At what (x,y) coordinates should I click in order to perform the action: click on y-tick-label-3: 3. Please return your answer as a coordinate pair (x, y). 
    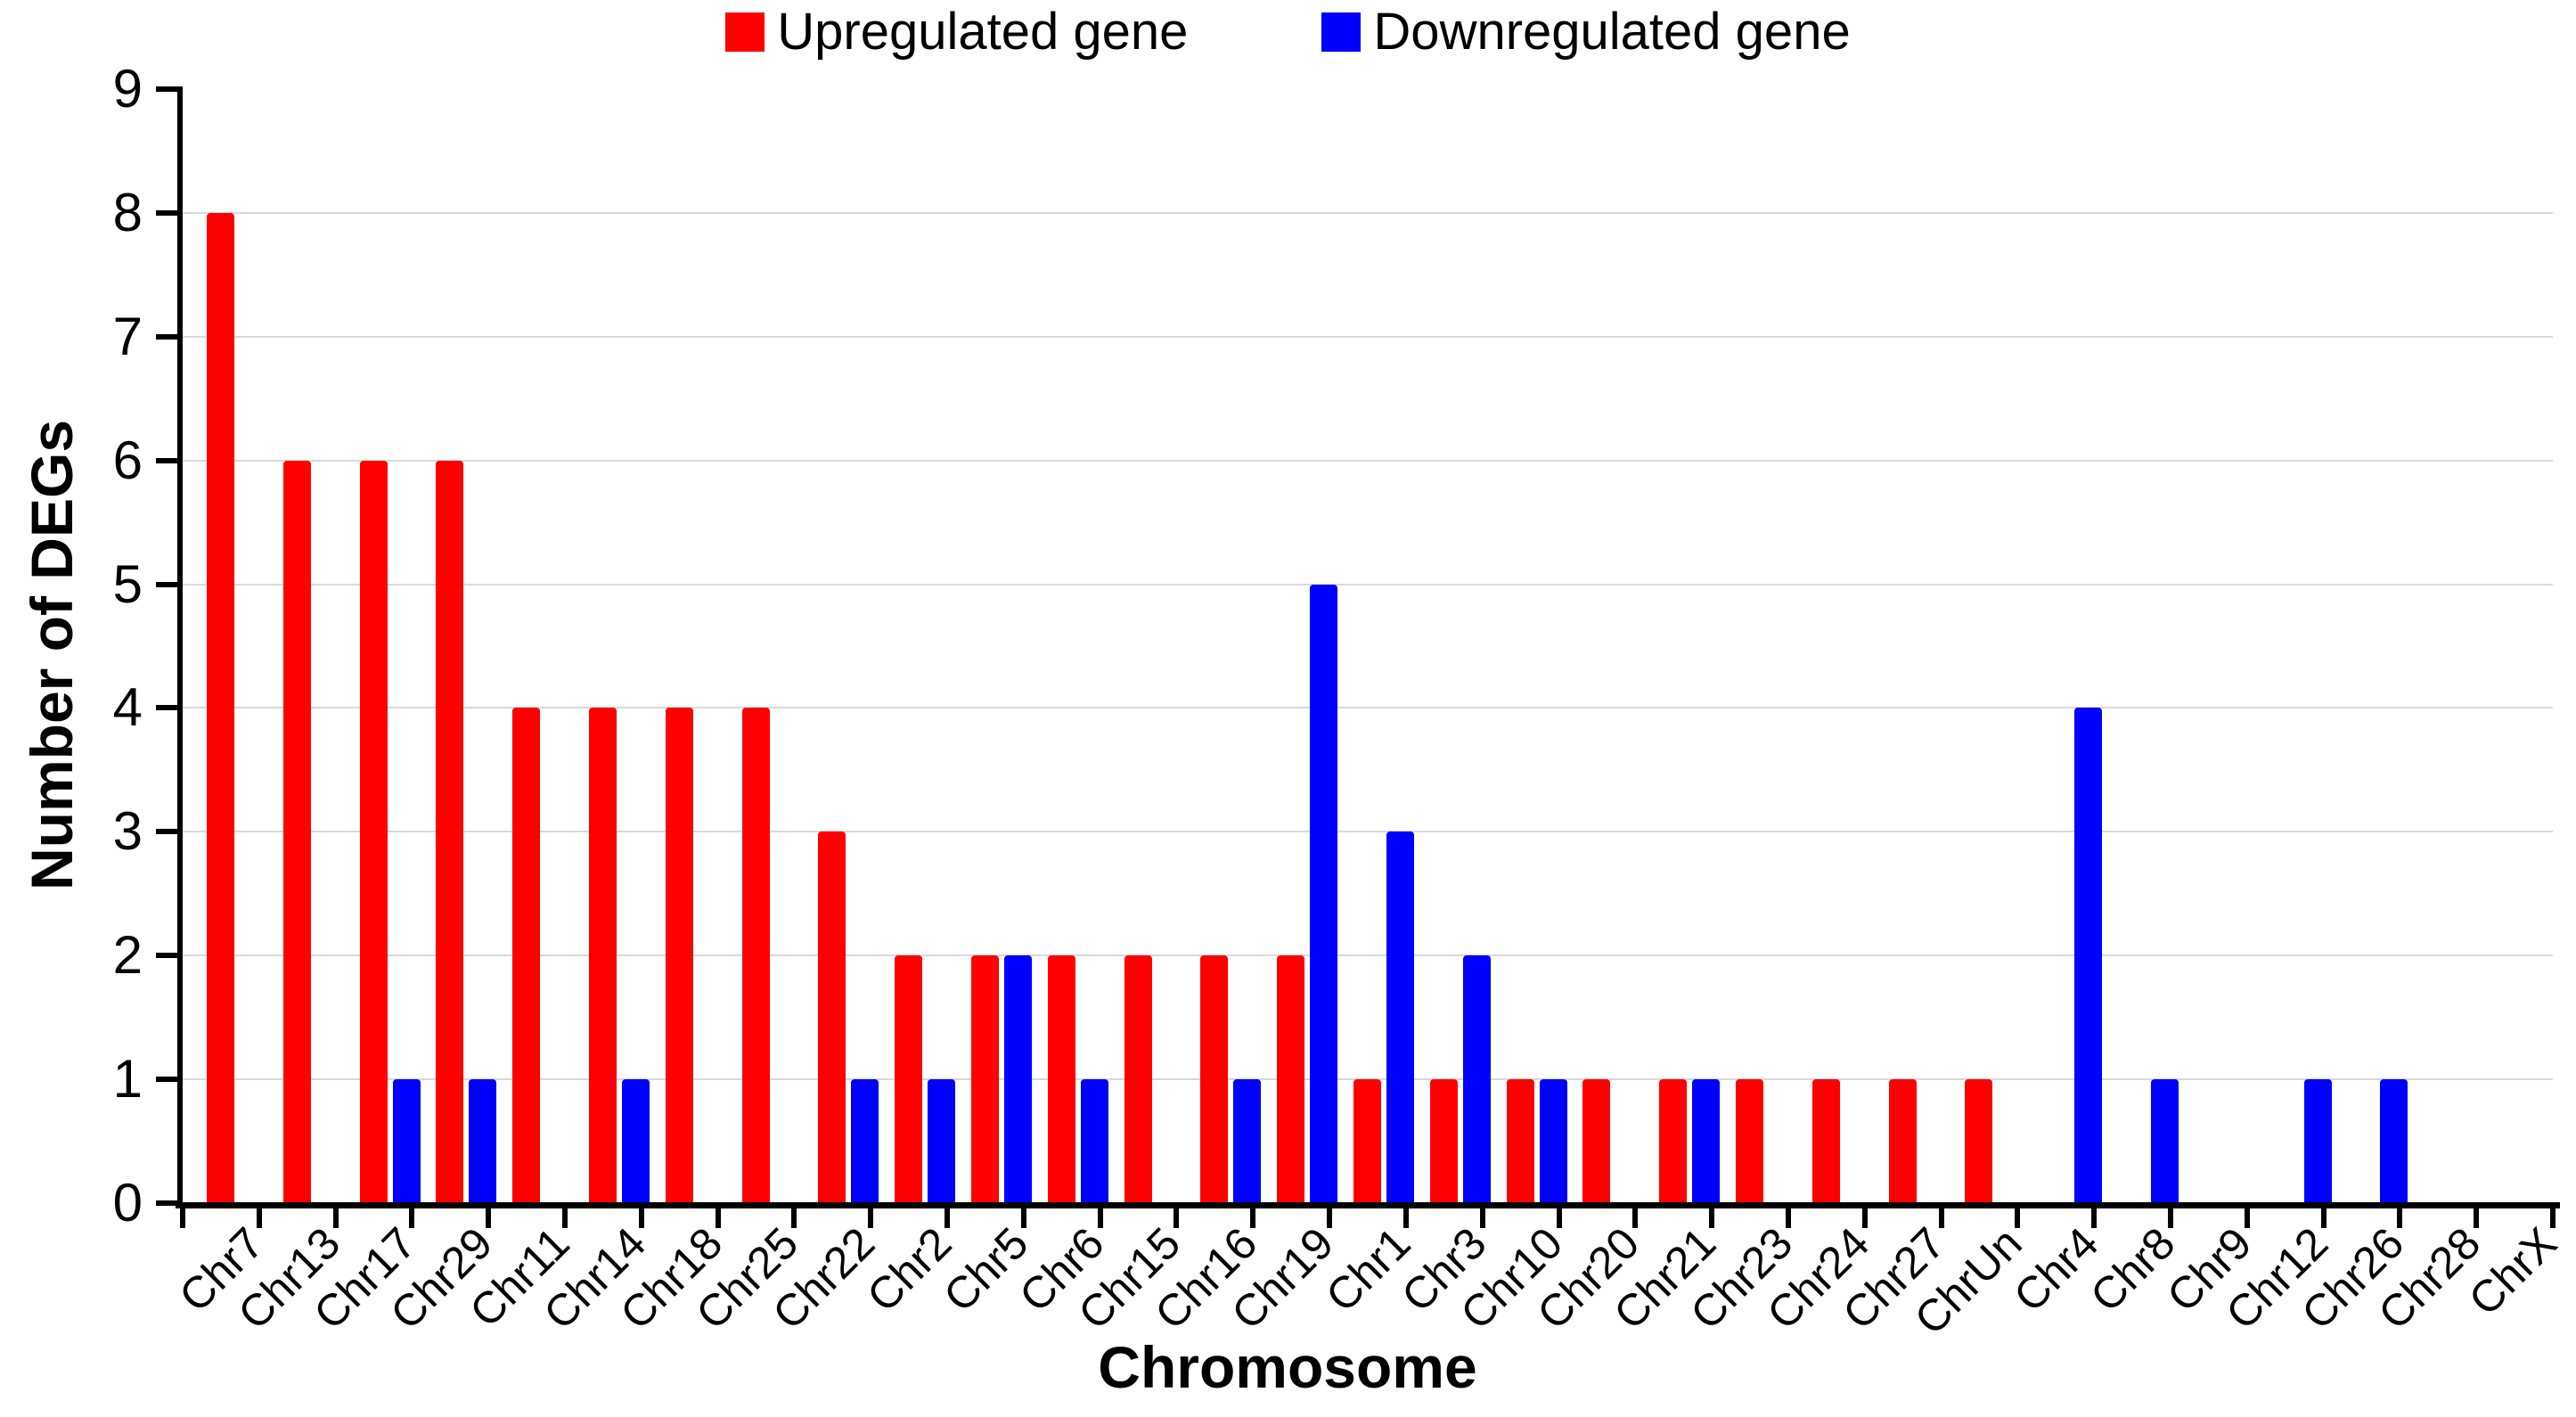
    Looking at the image, I should click on (127, 831).